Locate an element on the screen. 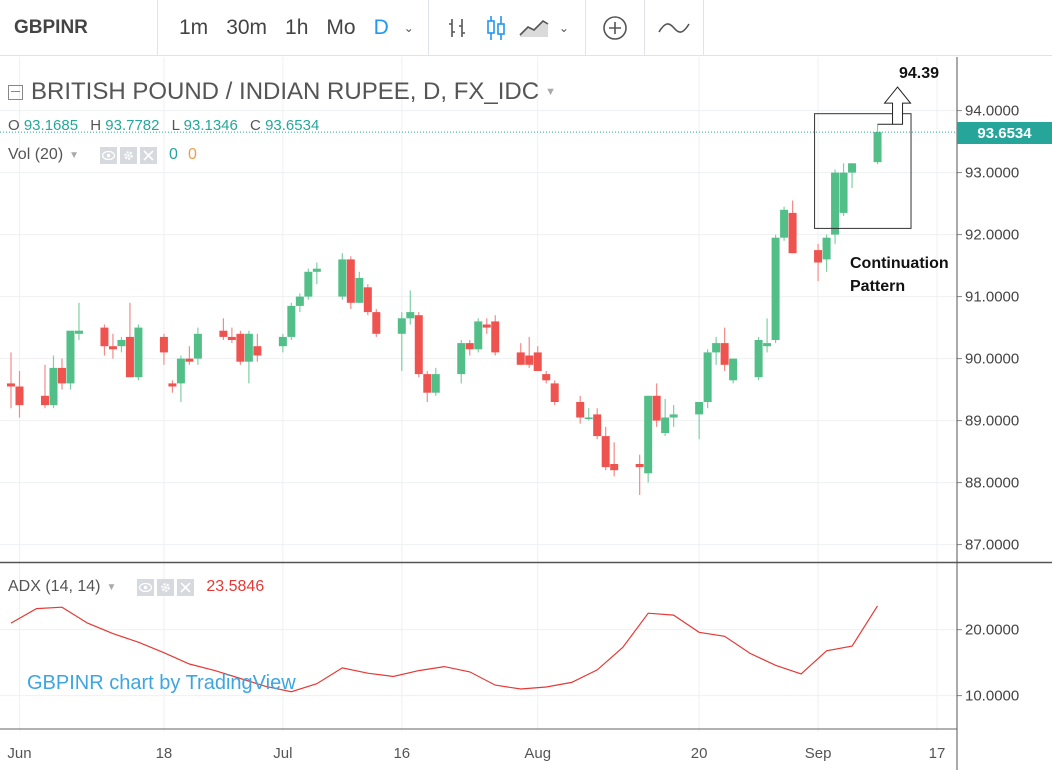 This screenshot has width=1052, height=770. compare-wave-icon is located at coordinates (674, 28).